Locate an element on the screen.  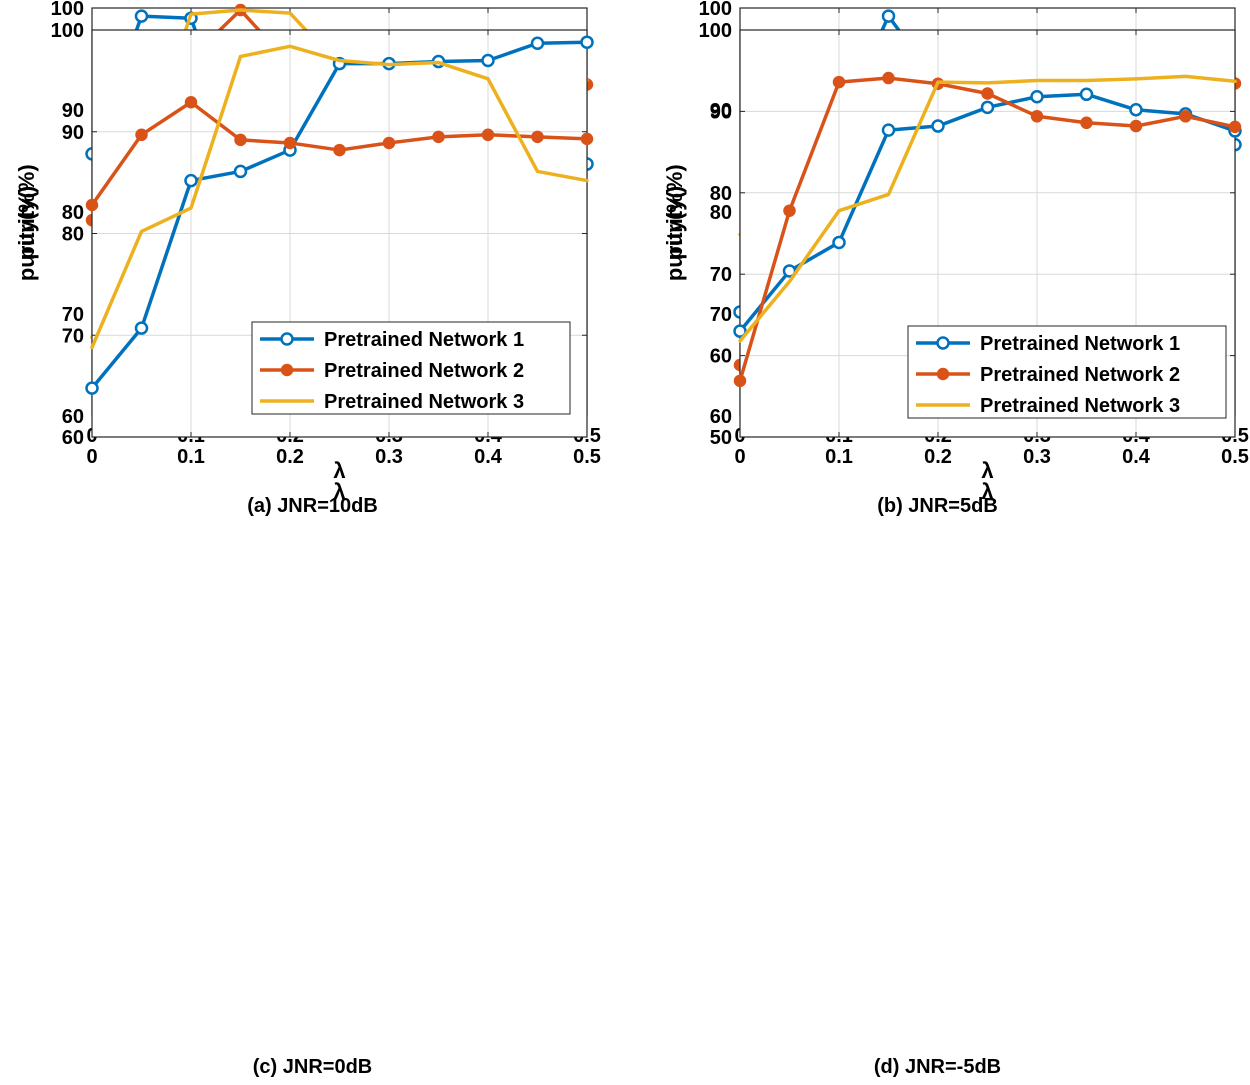
y-tick-label: 50 is located at coordinates (721, 438).